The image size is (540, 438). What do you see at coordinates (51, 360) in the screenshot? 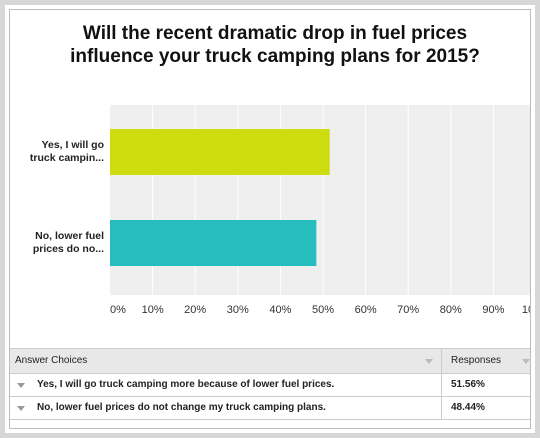
I see `answer-choices-label: Answer Choices` at bounding box center [51, 360].